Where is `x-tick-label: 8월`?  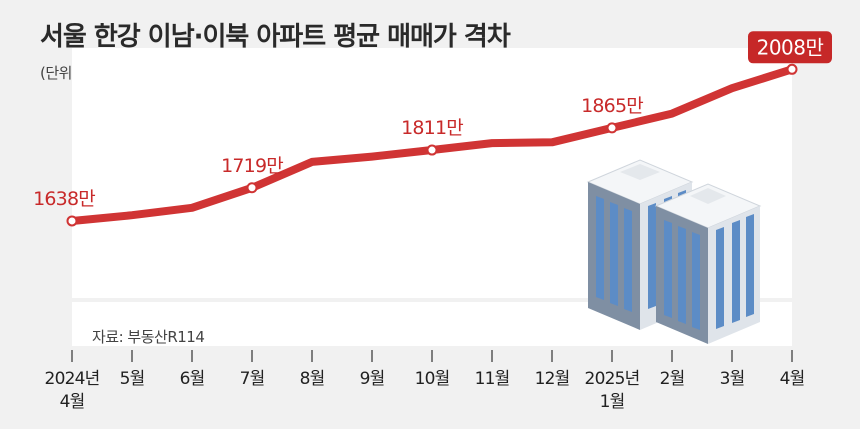
x-tick-label: 8월 is located at coordinates (312, 379).